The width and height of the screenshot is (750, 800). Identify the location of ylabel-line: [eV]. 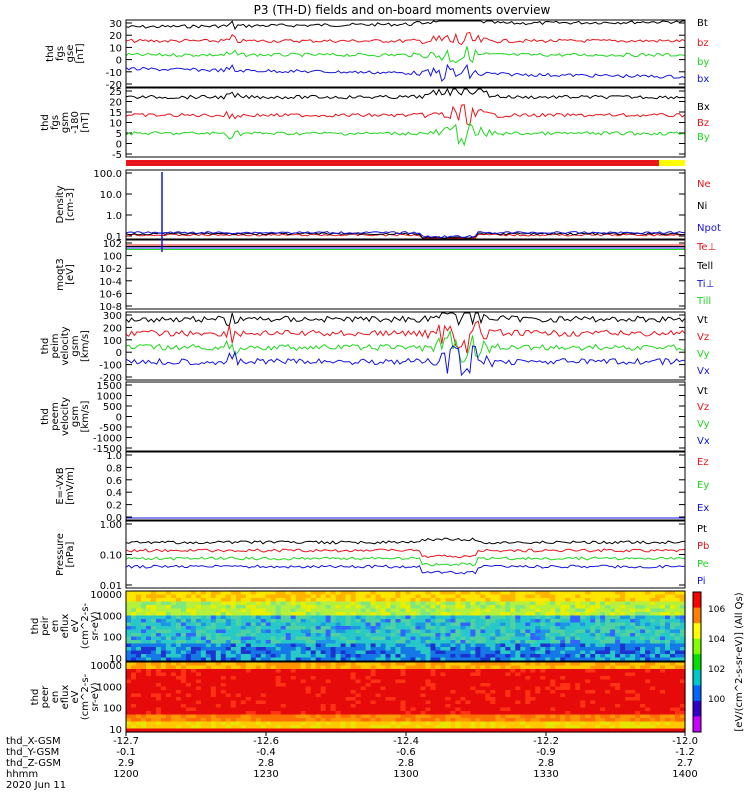
(70, 274).